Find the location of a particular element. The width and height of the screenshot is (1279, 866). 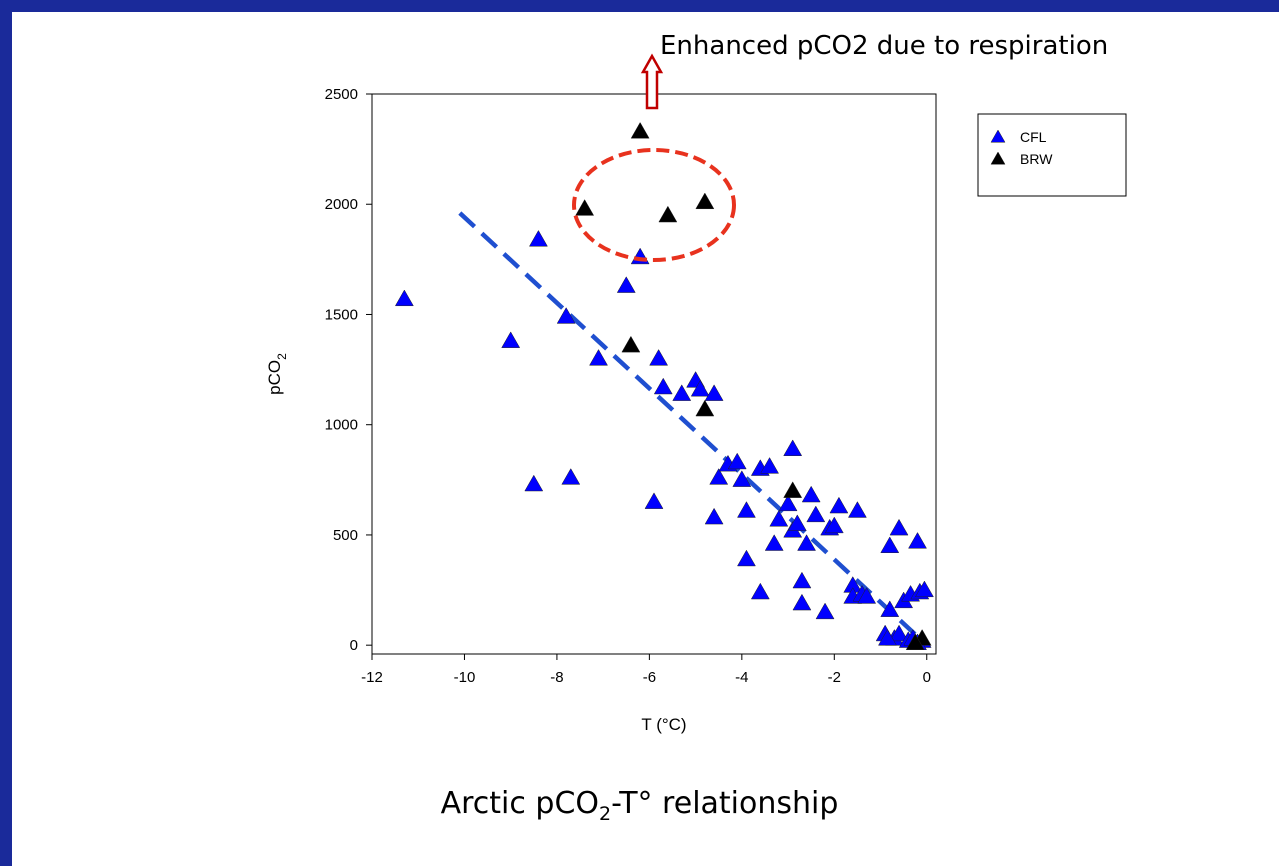

legend-marker-brw is located at coordinates (998, 158).